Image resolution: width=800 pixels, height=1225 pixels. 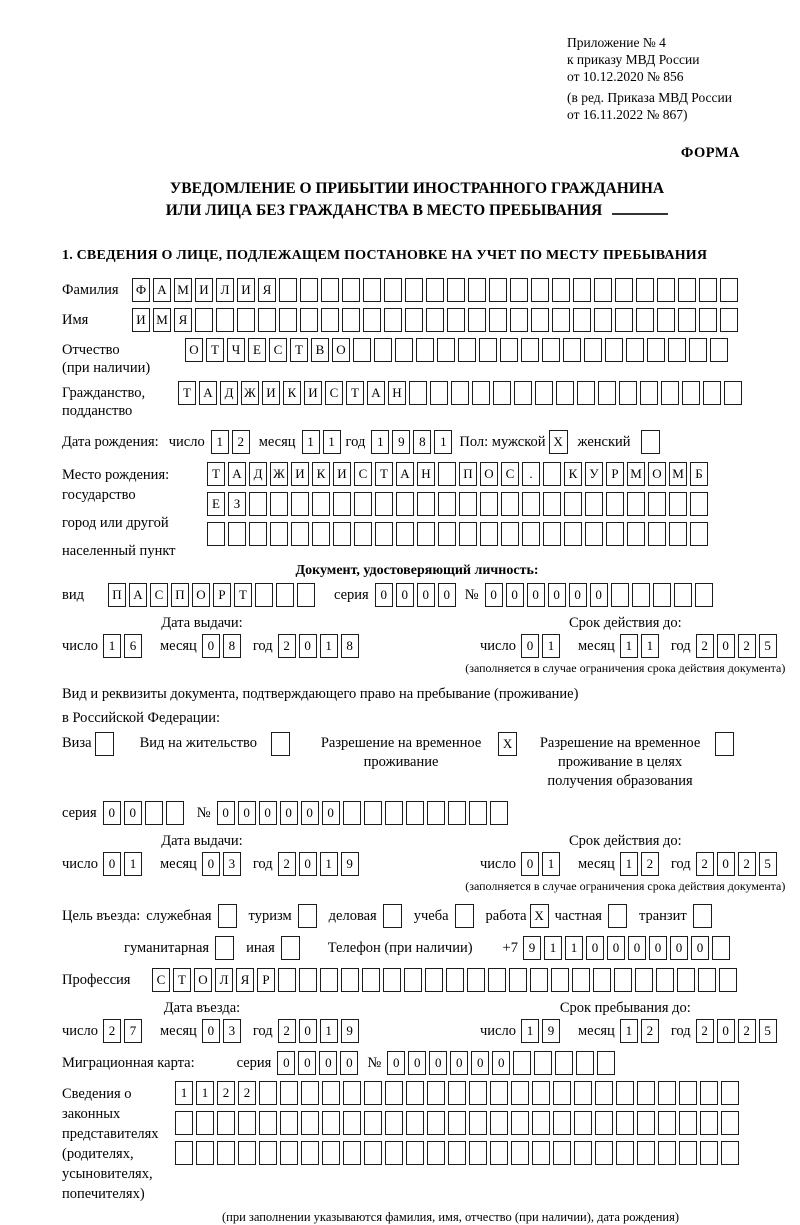 I want to click on char-cell: Я, so click(x=267, y=290).